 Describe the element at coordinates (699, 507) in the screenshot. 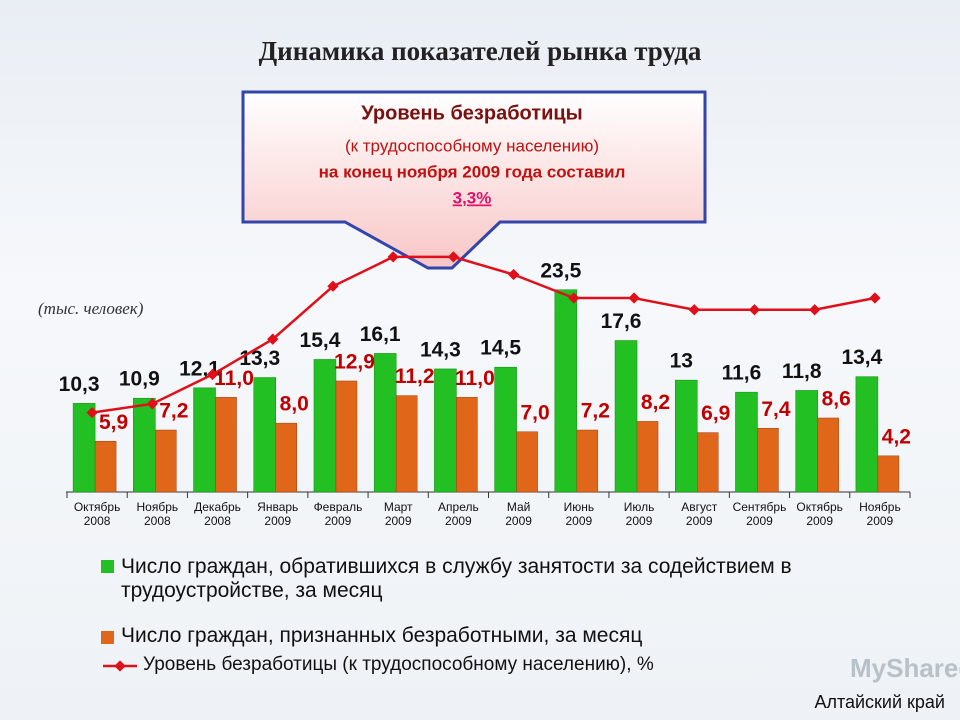

I see `x-tick-label: Август` at that location.